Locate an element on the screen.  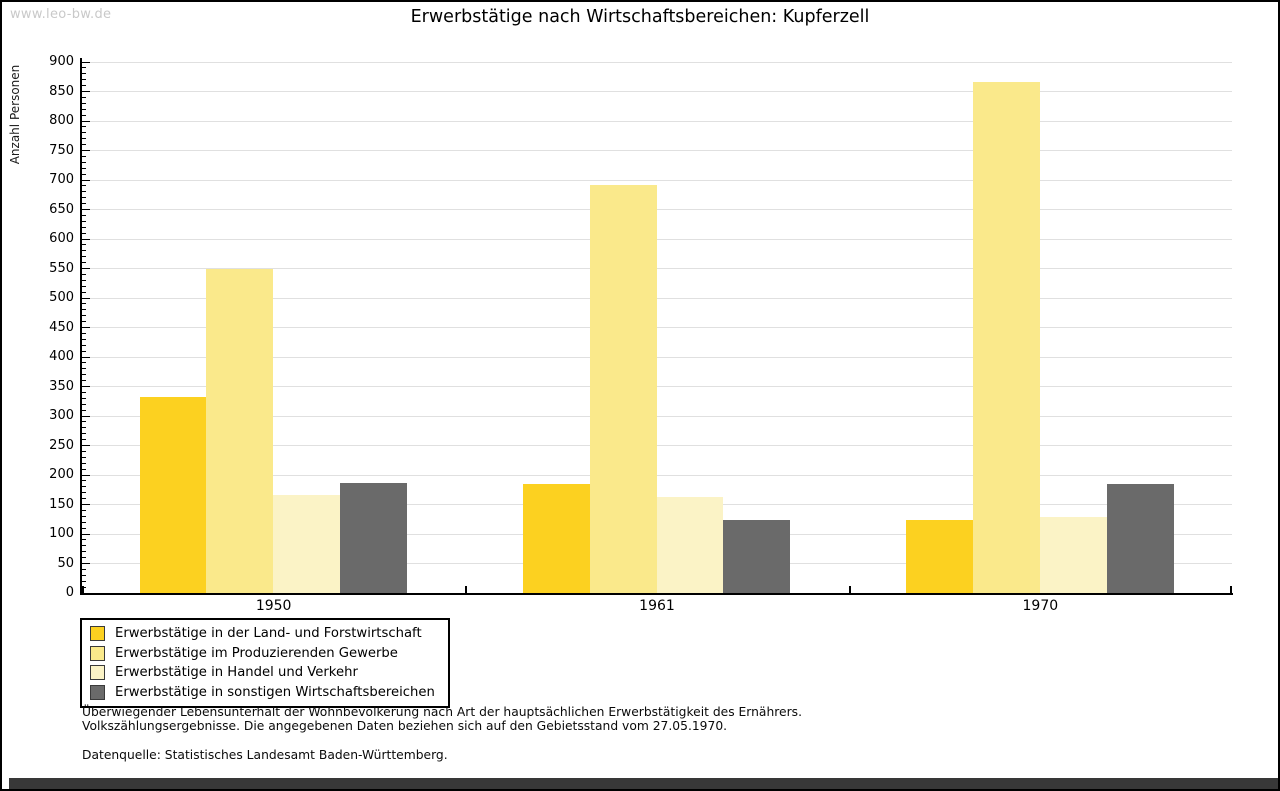
legend-swatch-handel-verkehr is located at coordinates (97, 673).